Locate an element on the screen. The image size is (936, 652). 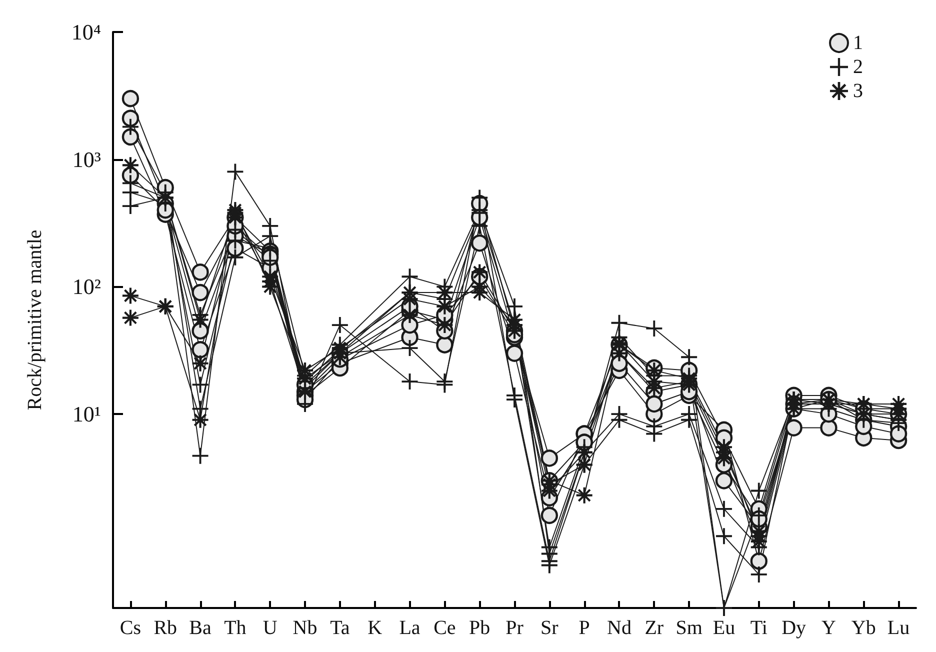
y-tick-label: 10⁴ is located at coordinates (86, 32).